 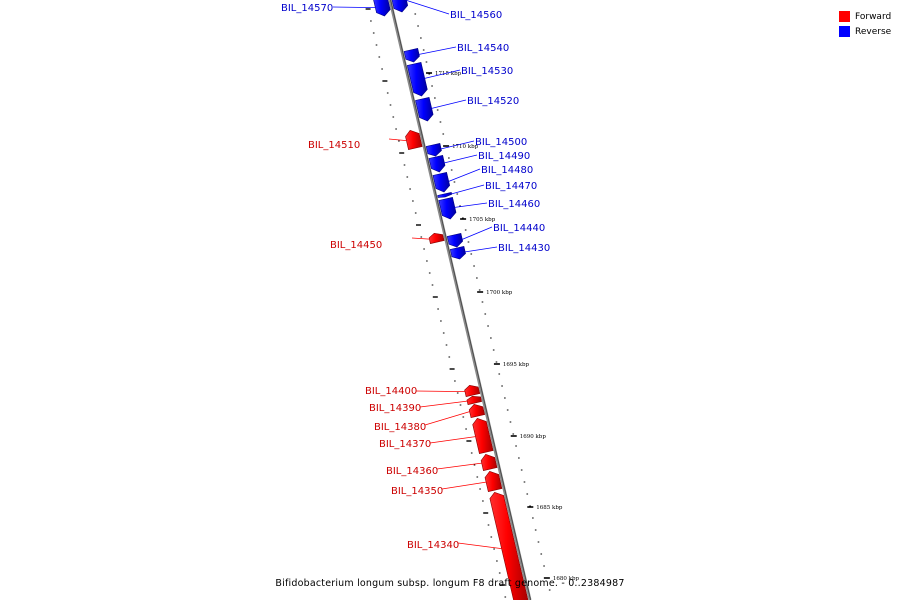 I want to click on legend-forward-label: Forward, so click(x=873, y=16).